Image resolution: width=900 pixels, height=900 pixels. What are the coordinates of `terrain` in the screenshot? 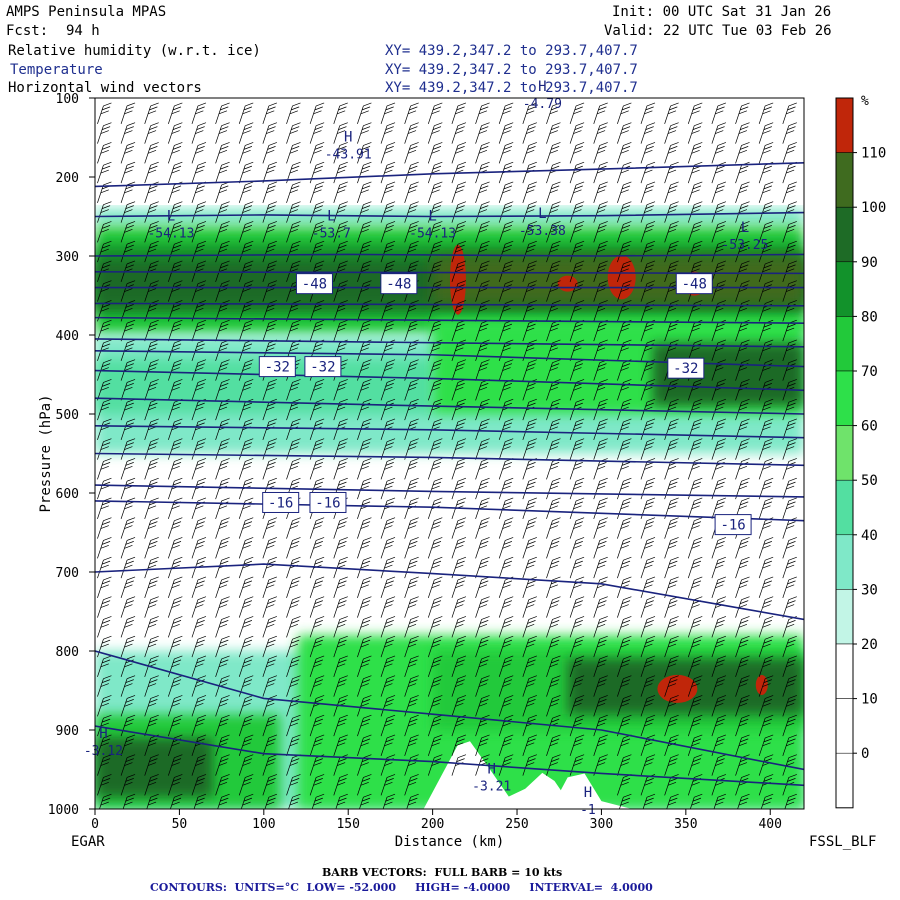 It's located at (527, 775).